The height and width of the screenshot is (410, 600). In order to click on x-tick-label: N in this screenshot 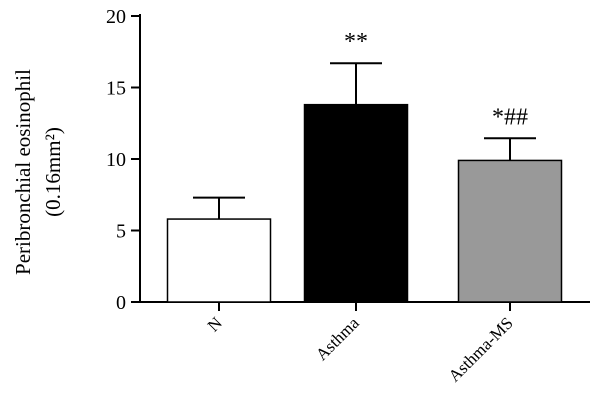, I will do `click(215, 324)`.